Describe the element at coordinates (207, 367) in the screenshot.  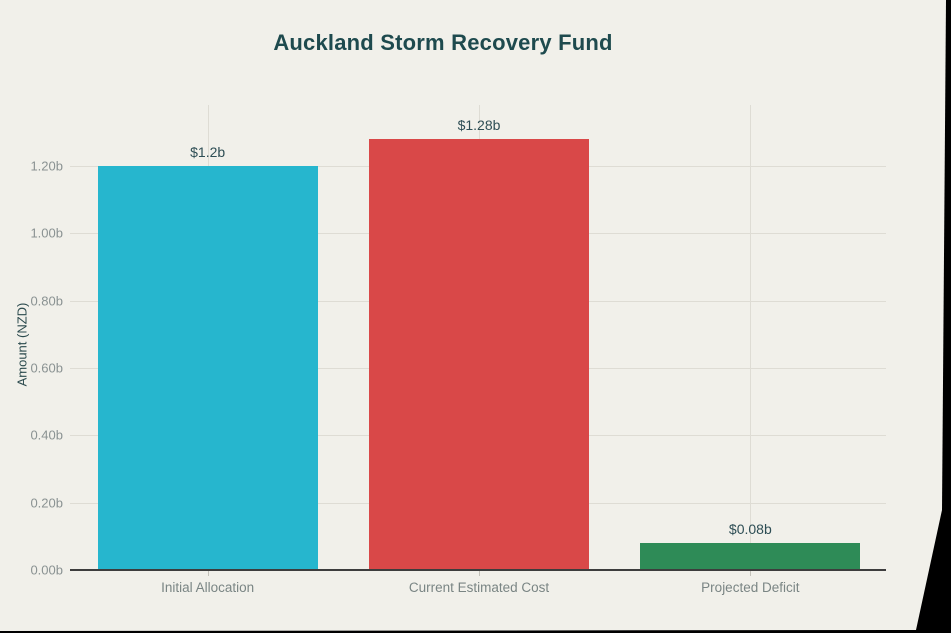
I see `bar-initial-allocation` at that location.